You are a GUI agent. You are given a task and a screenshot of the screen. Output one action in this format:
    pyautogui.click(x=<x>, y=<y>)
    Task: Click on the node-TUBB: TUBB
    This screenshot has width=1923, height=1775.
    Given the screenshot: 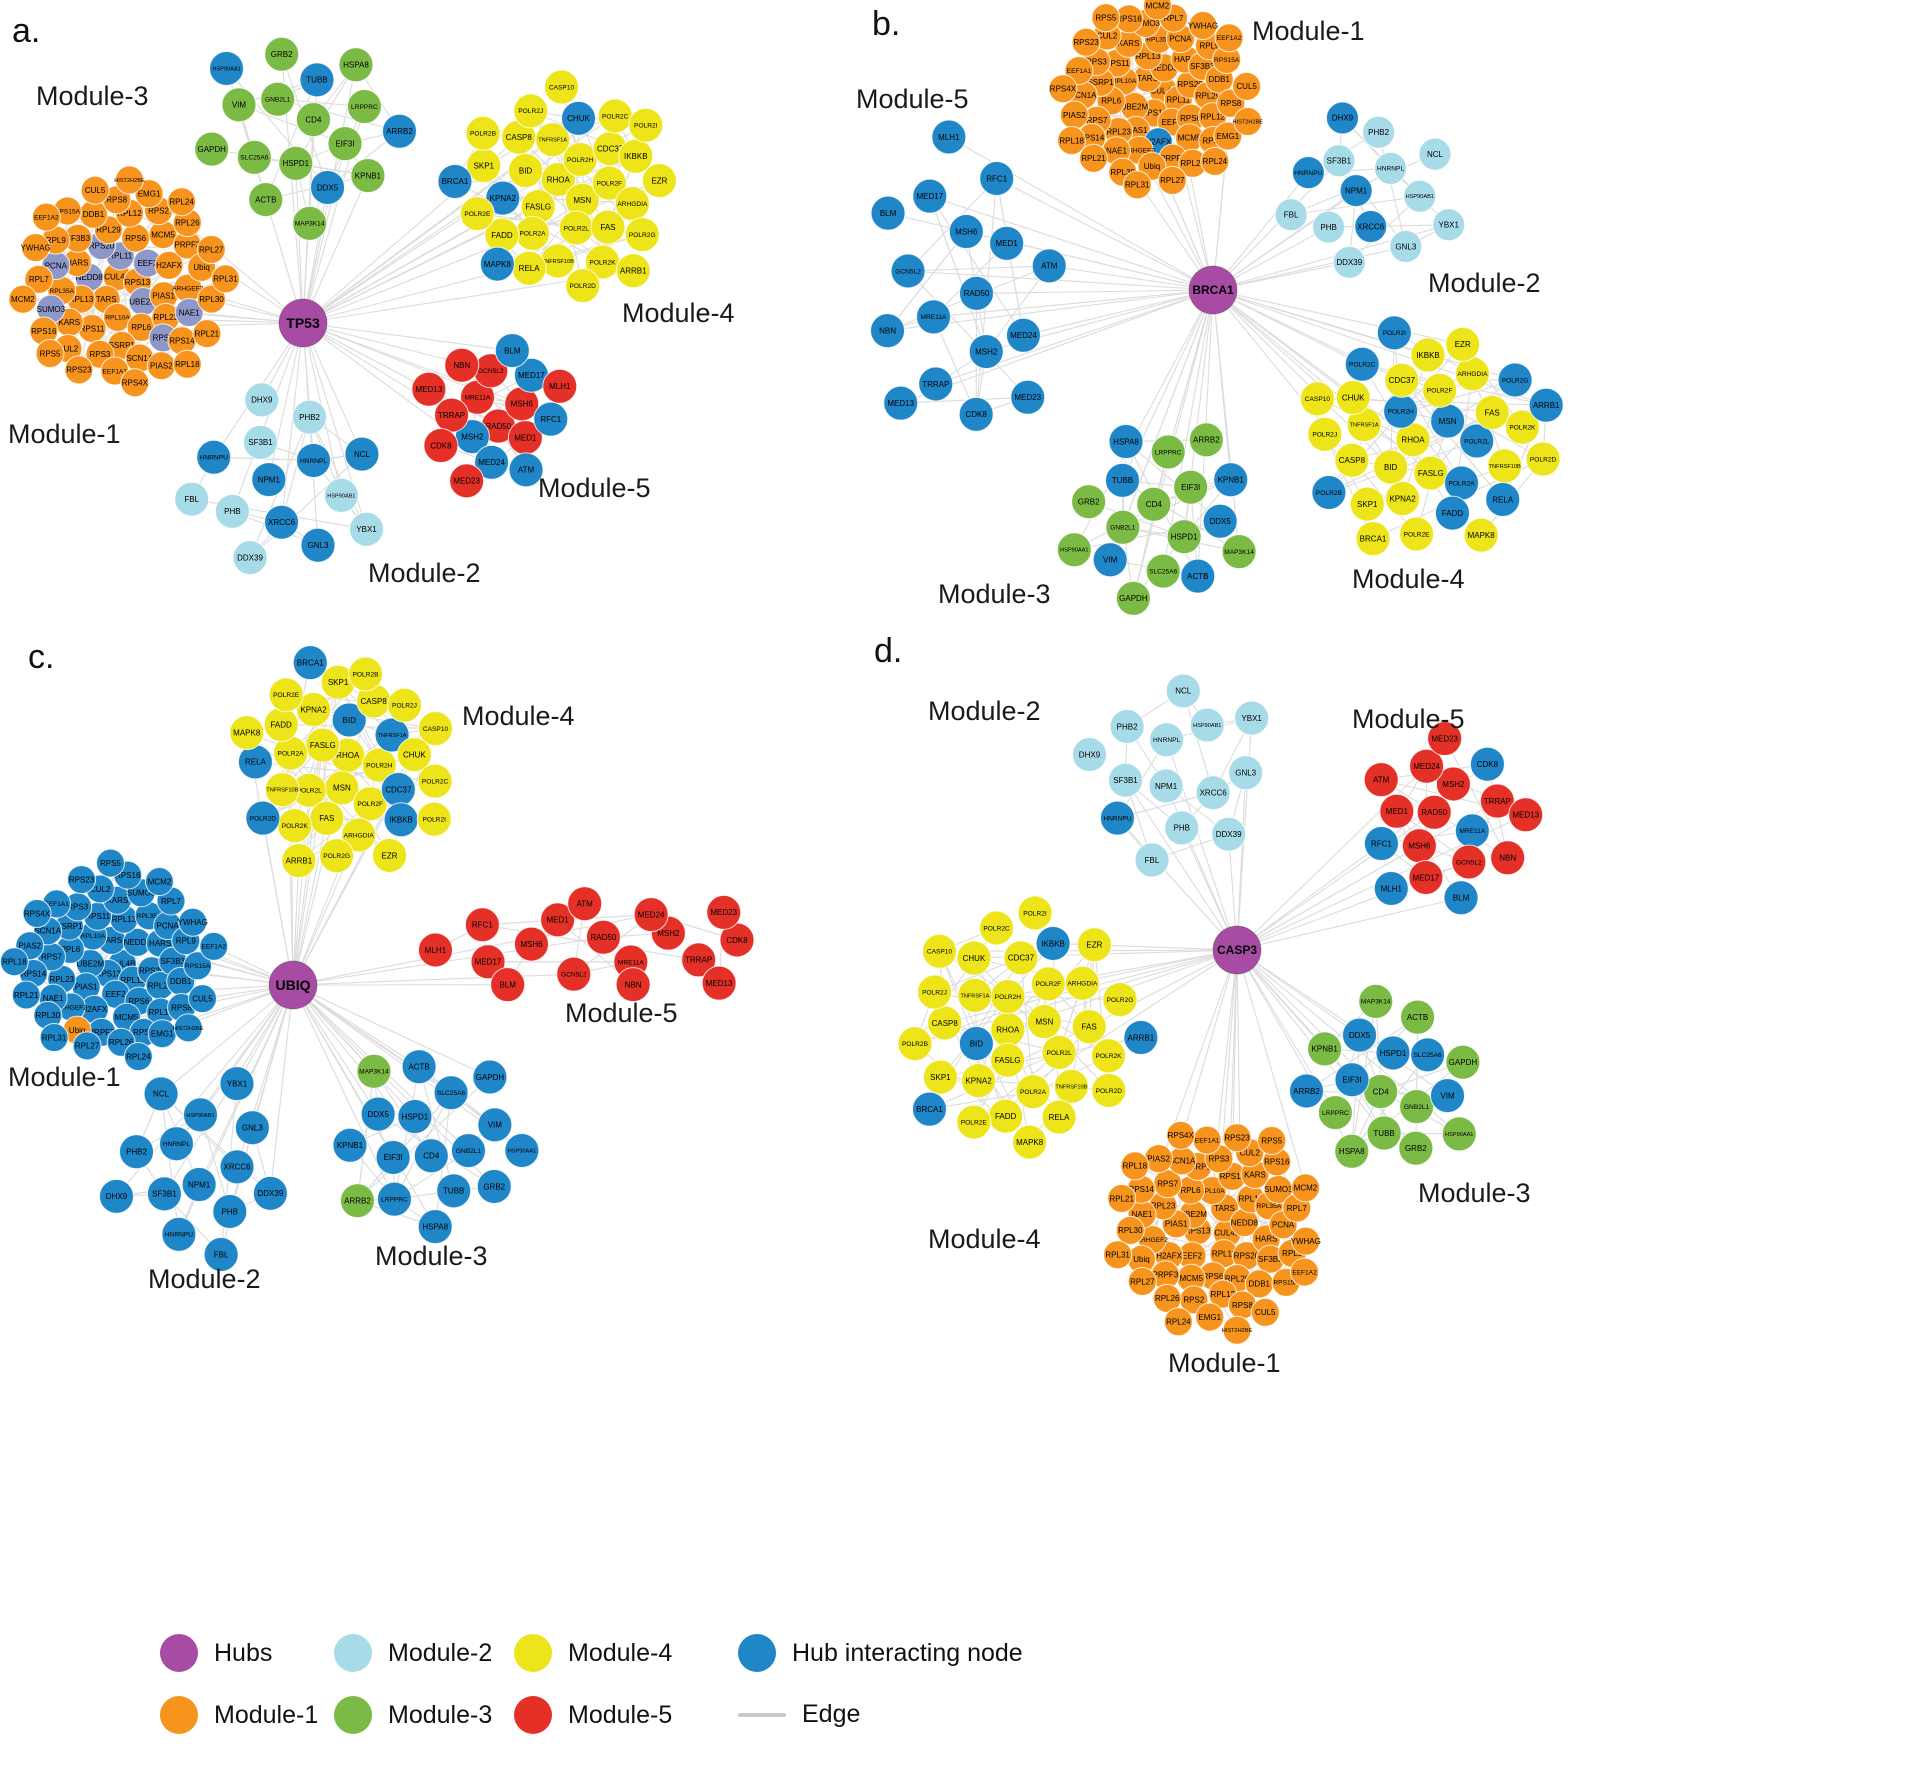 What is the action you would take?
    pyautogui.click(x=454, y=1191)
    